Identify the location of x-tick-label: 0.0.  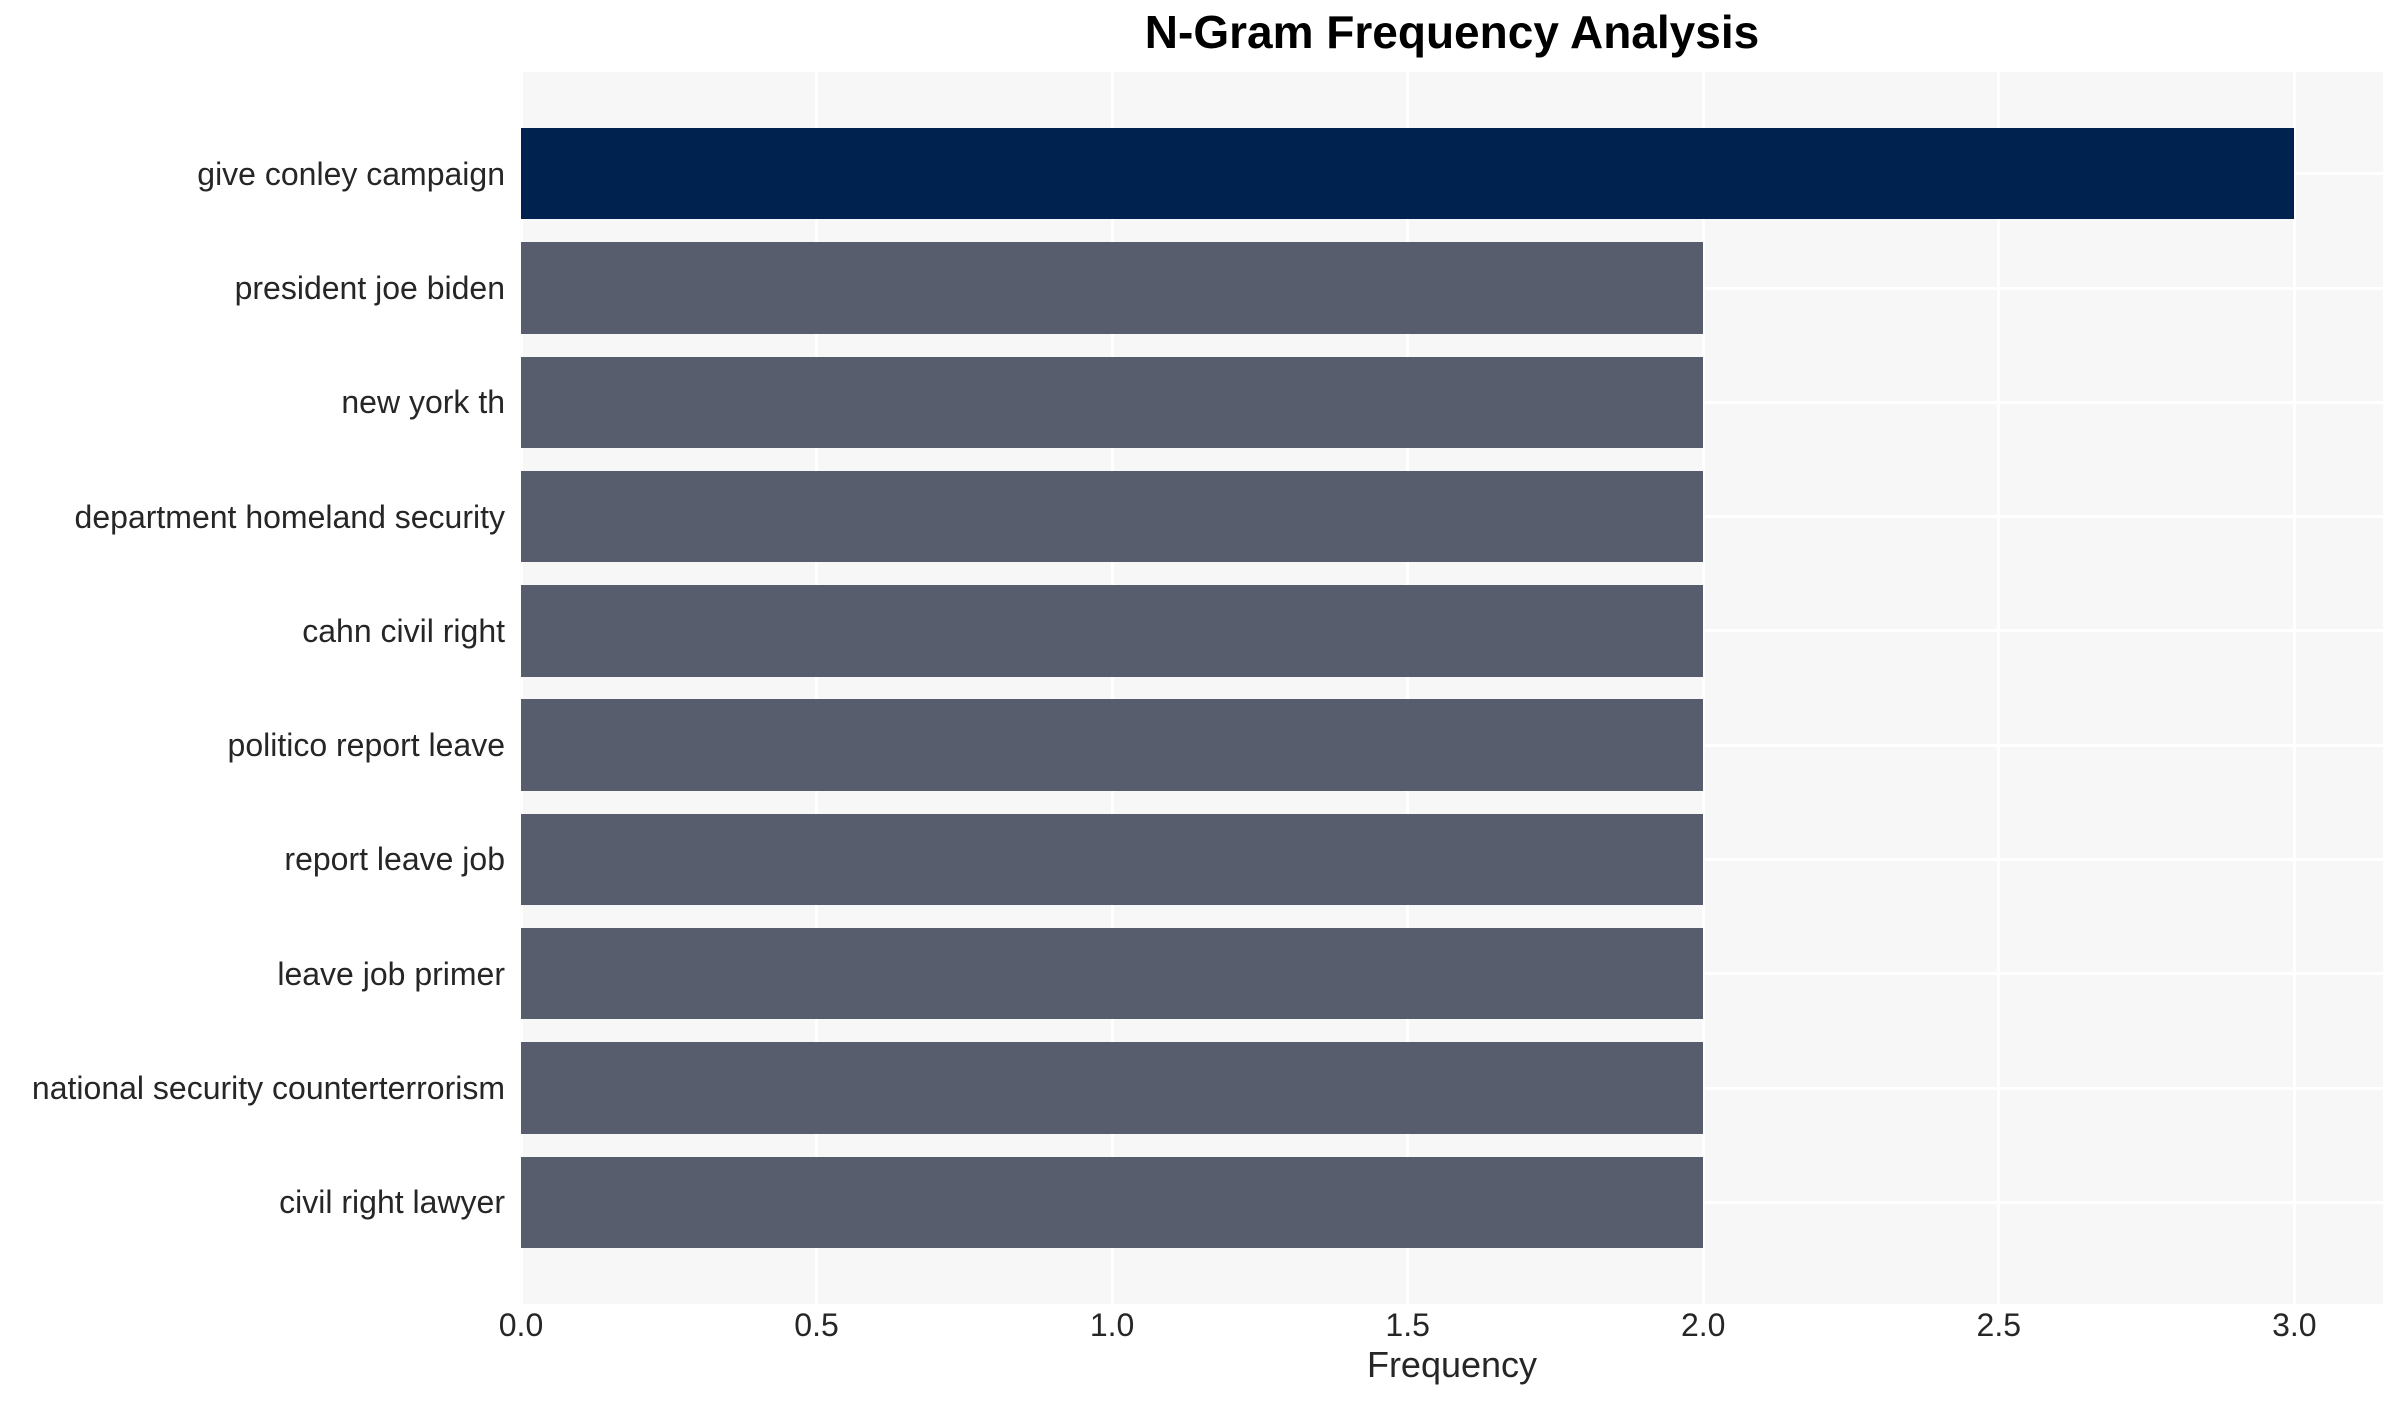
(521, 1325).